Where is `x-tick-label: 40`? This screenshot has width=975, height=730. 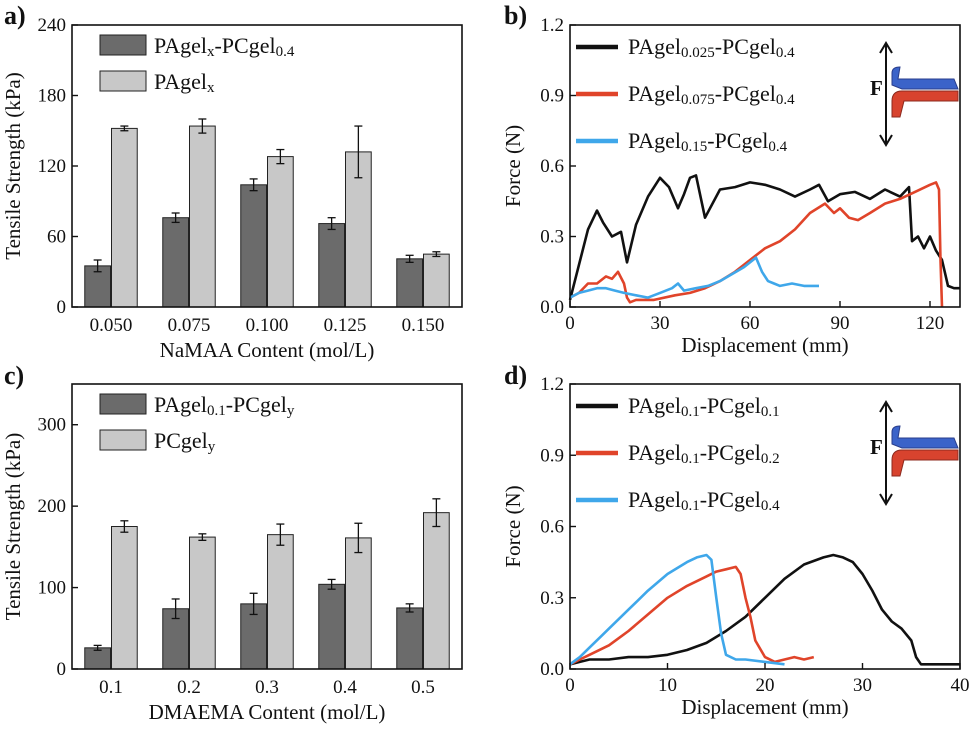
x-tick-label: 40 is located at coordinates (960, 685).